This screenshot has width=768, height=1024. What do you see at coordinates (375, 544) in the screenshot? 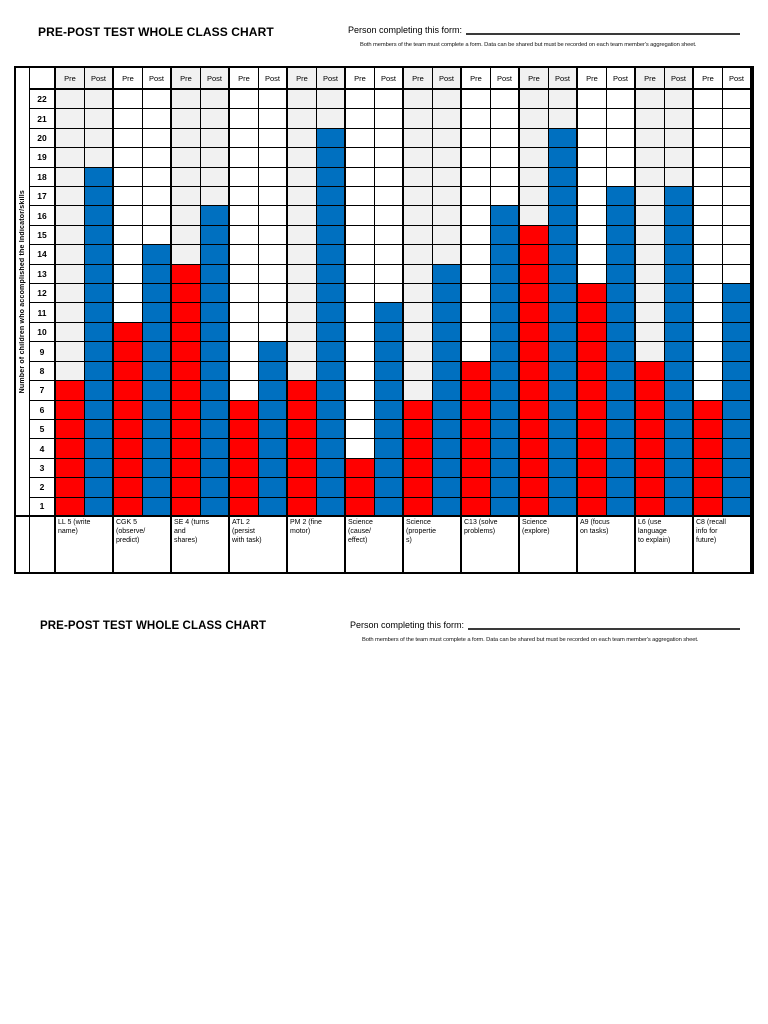
I see `category-label-cell: Science (cause/ effect)` at bounding box center [375, 544].